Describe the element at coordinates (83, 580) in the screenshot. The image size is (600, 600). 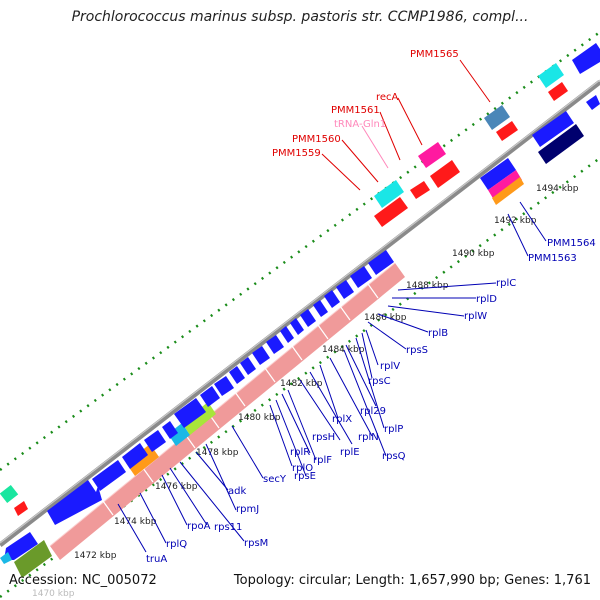
I see `accession-label: Accession: NC_005072` at that location.